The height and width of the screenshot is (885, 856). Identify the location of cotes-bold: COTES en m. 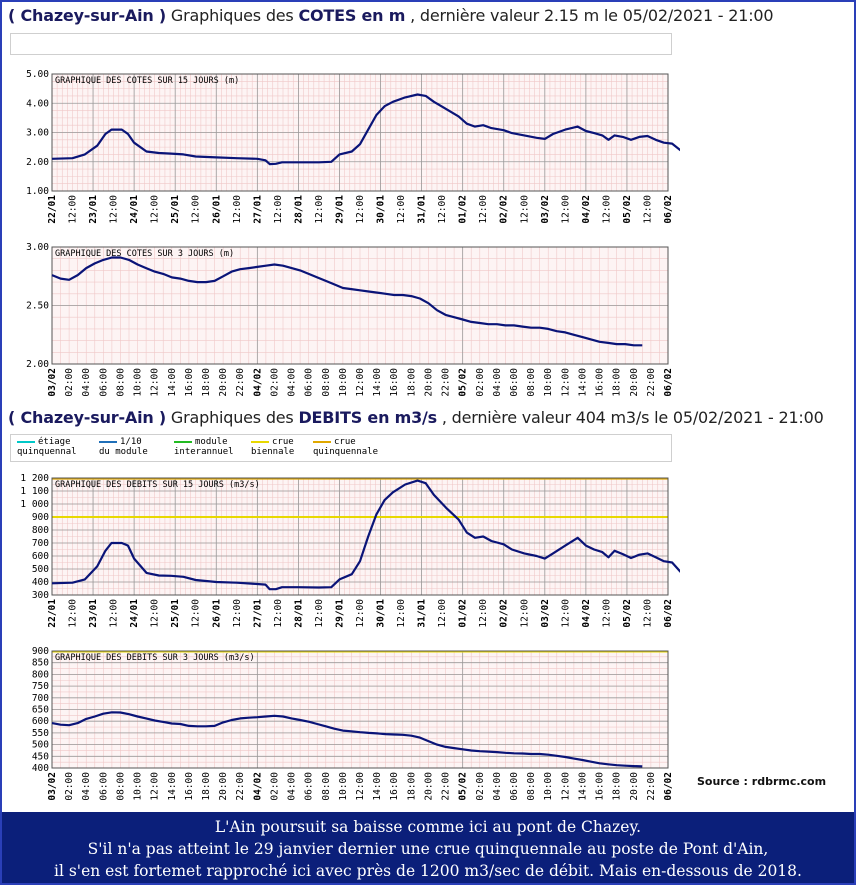
(352, 15).